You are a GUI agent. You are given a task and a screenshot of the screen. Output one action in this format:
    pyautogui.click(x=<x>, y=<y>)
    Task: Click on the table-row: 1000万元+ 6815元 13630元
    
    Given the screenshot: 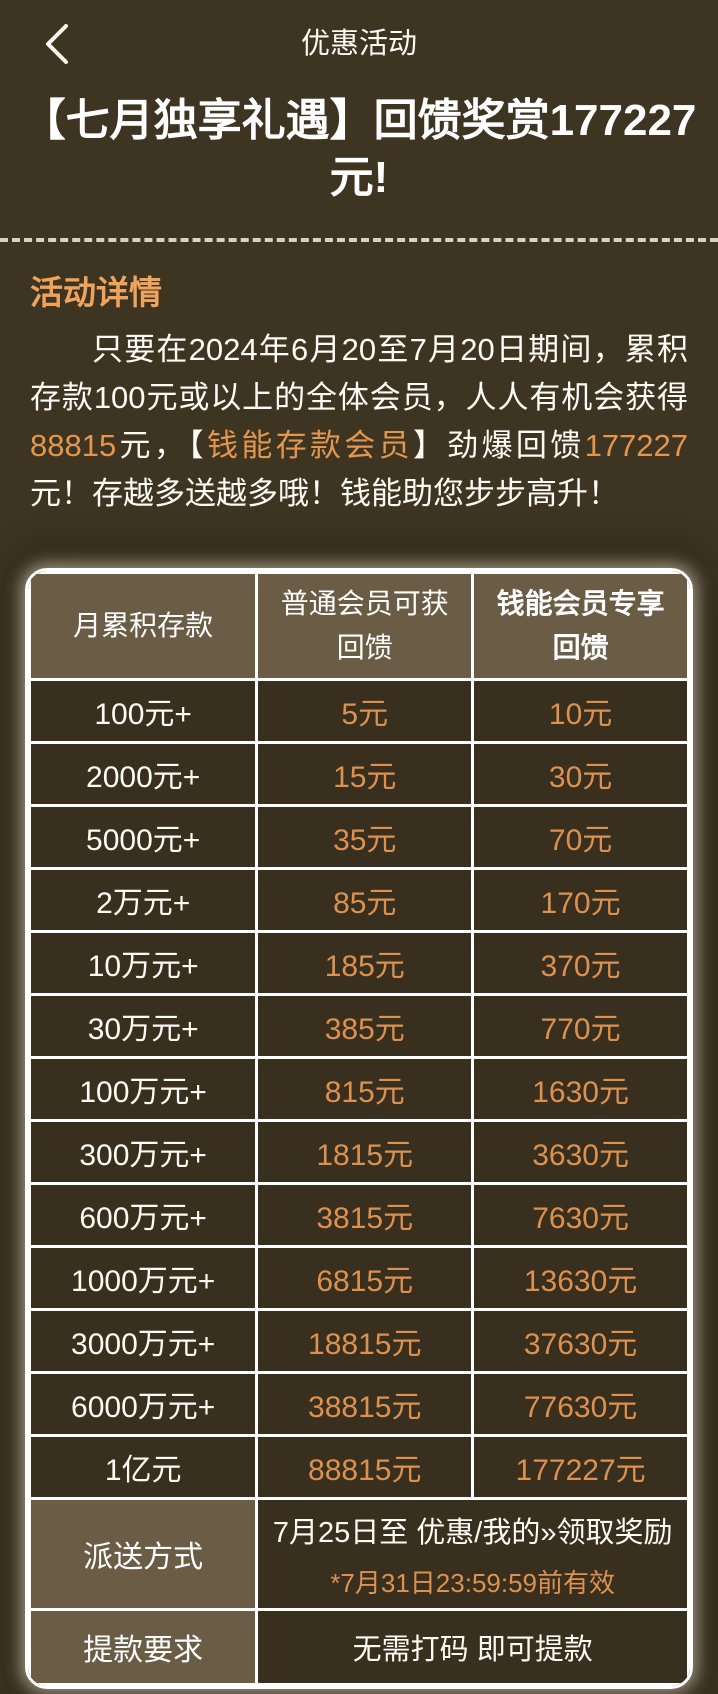 What is the action you would take?
    pyautogui.click(x=359, y=1278)
    